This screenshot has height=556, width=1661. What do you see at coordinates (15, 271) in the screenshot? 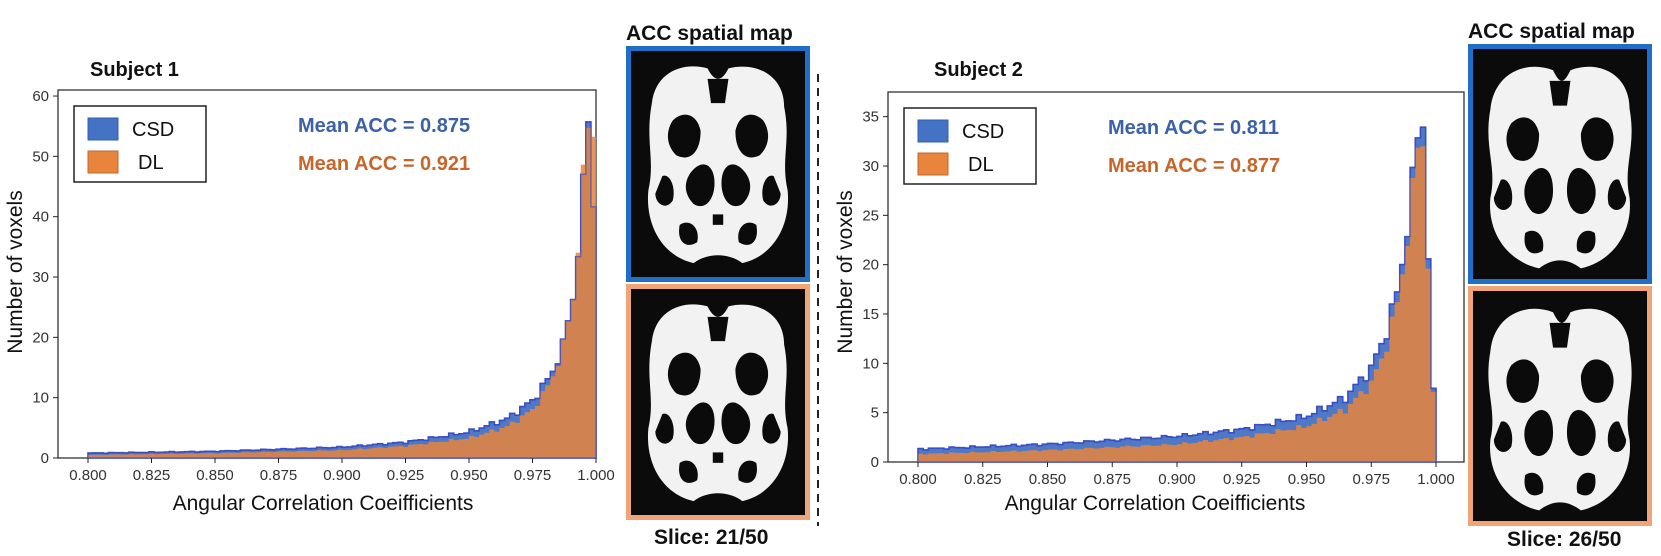
I see `subject1-ylabel: Number of voxels` at bounding box center [15, 271].